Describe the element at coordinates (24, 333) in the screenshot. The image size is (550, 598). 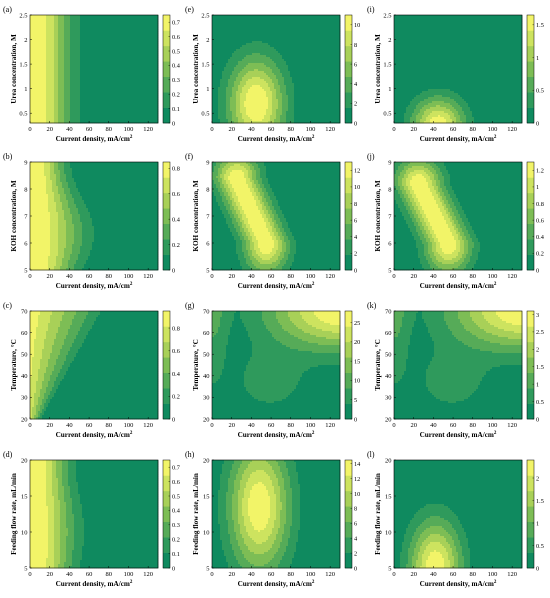
I see `y-tick-label: 60` at that location.